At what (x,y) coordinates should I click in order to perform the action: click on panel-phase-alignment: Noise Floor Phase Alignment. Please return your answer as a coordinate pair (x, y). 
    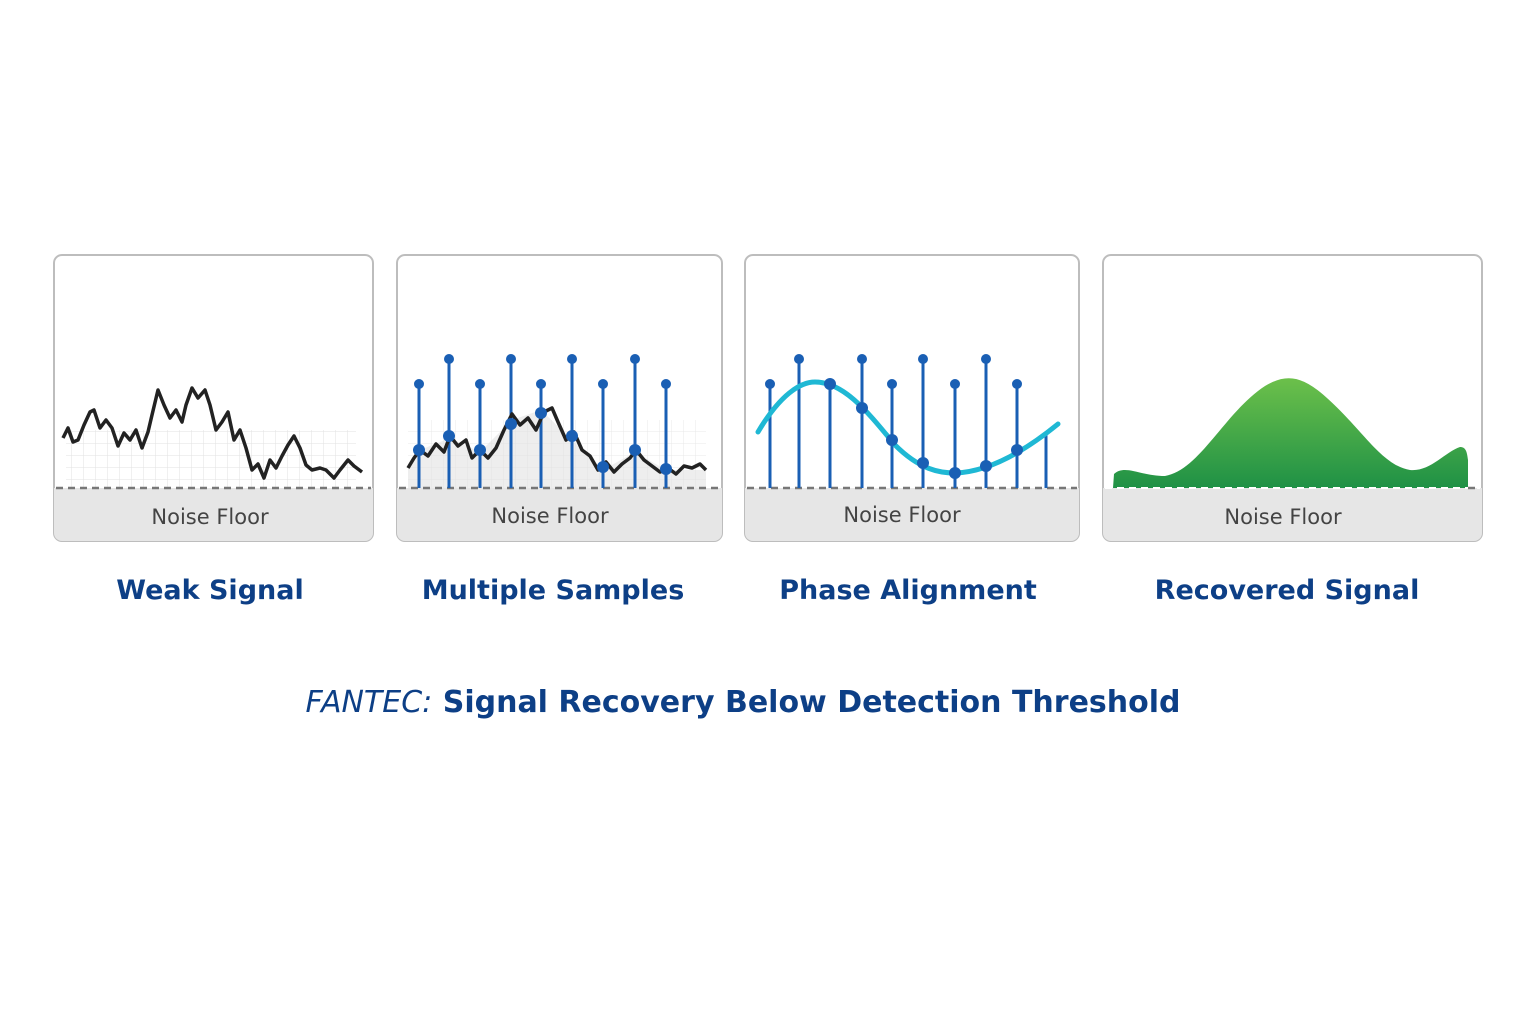
    Looking at the image, I should click on (912, 430).